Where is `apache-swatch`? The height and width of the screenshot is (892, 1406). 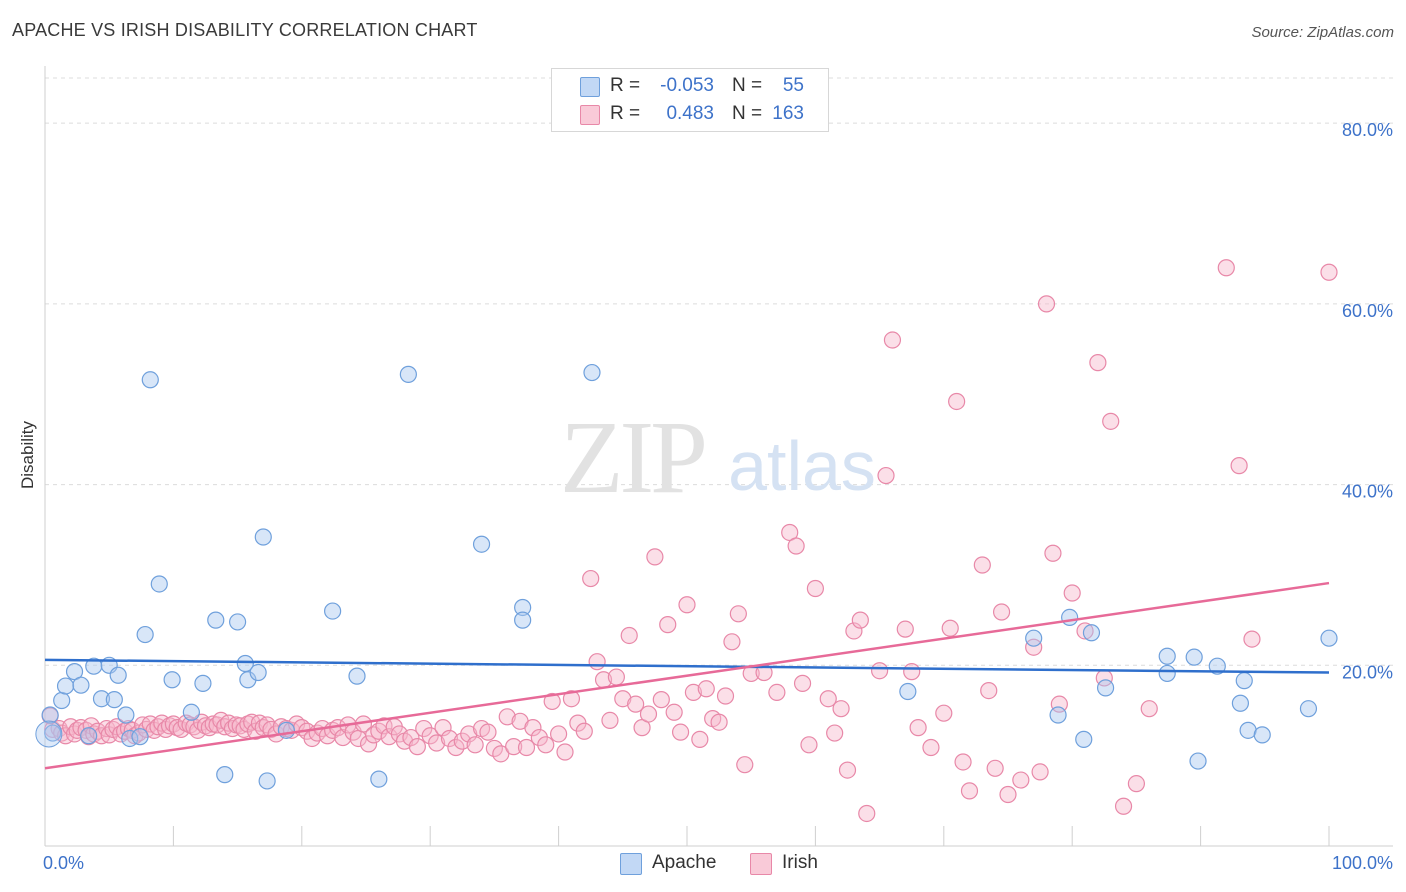
apache-swatch is located at coordinates (590, 87).